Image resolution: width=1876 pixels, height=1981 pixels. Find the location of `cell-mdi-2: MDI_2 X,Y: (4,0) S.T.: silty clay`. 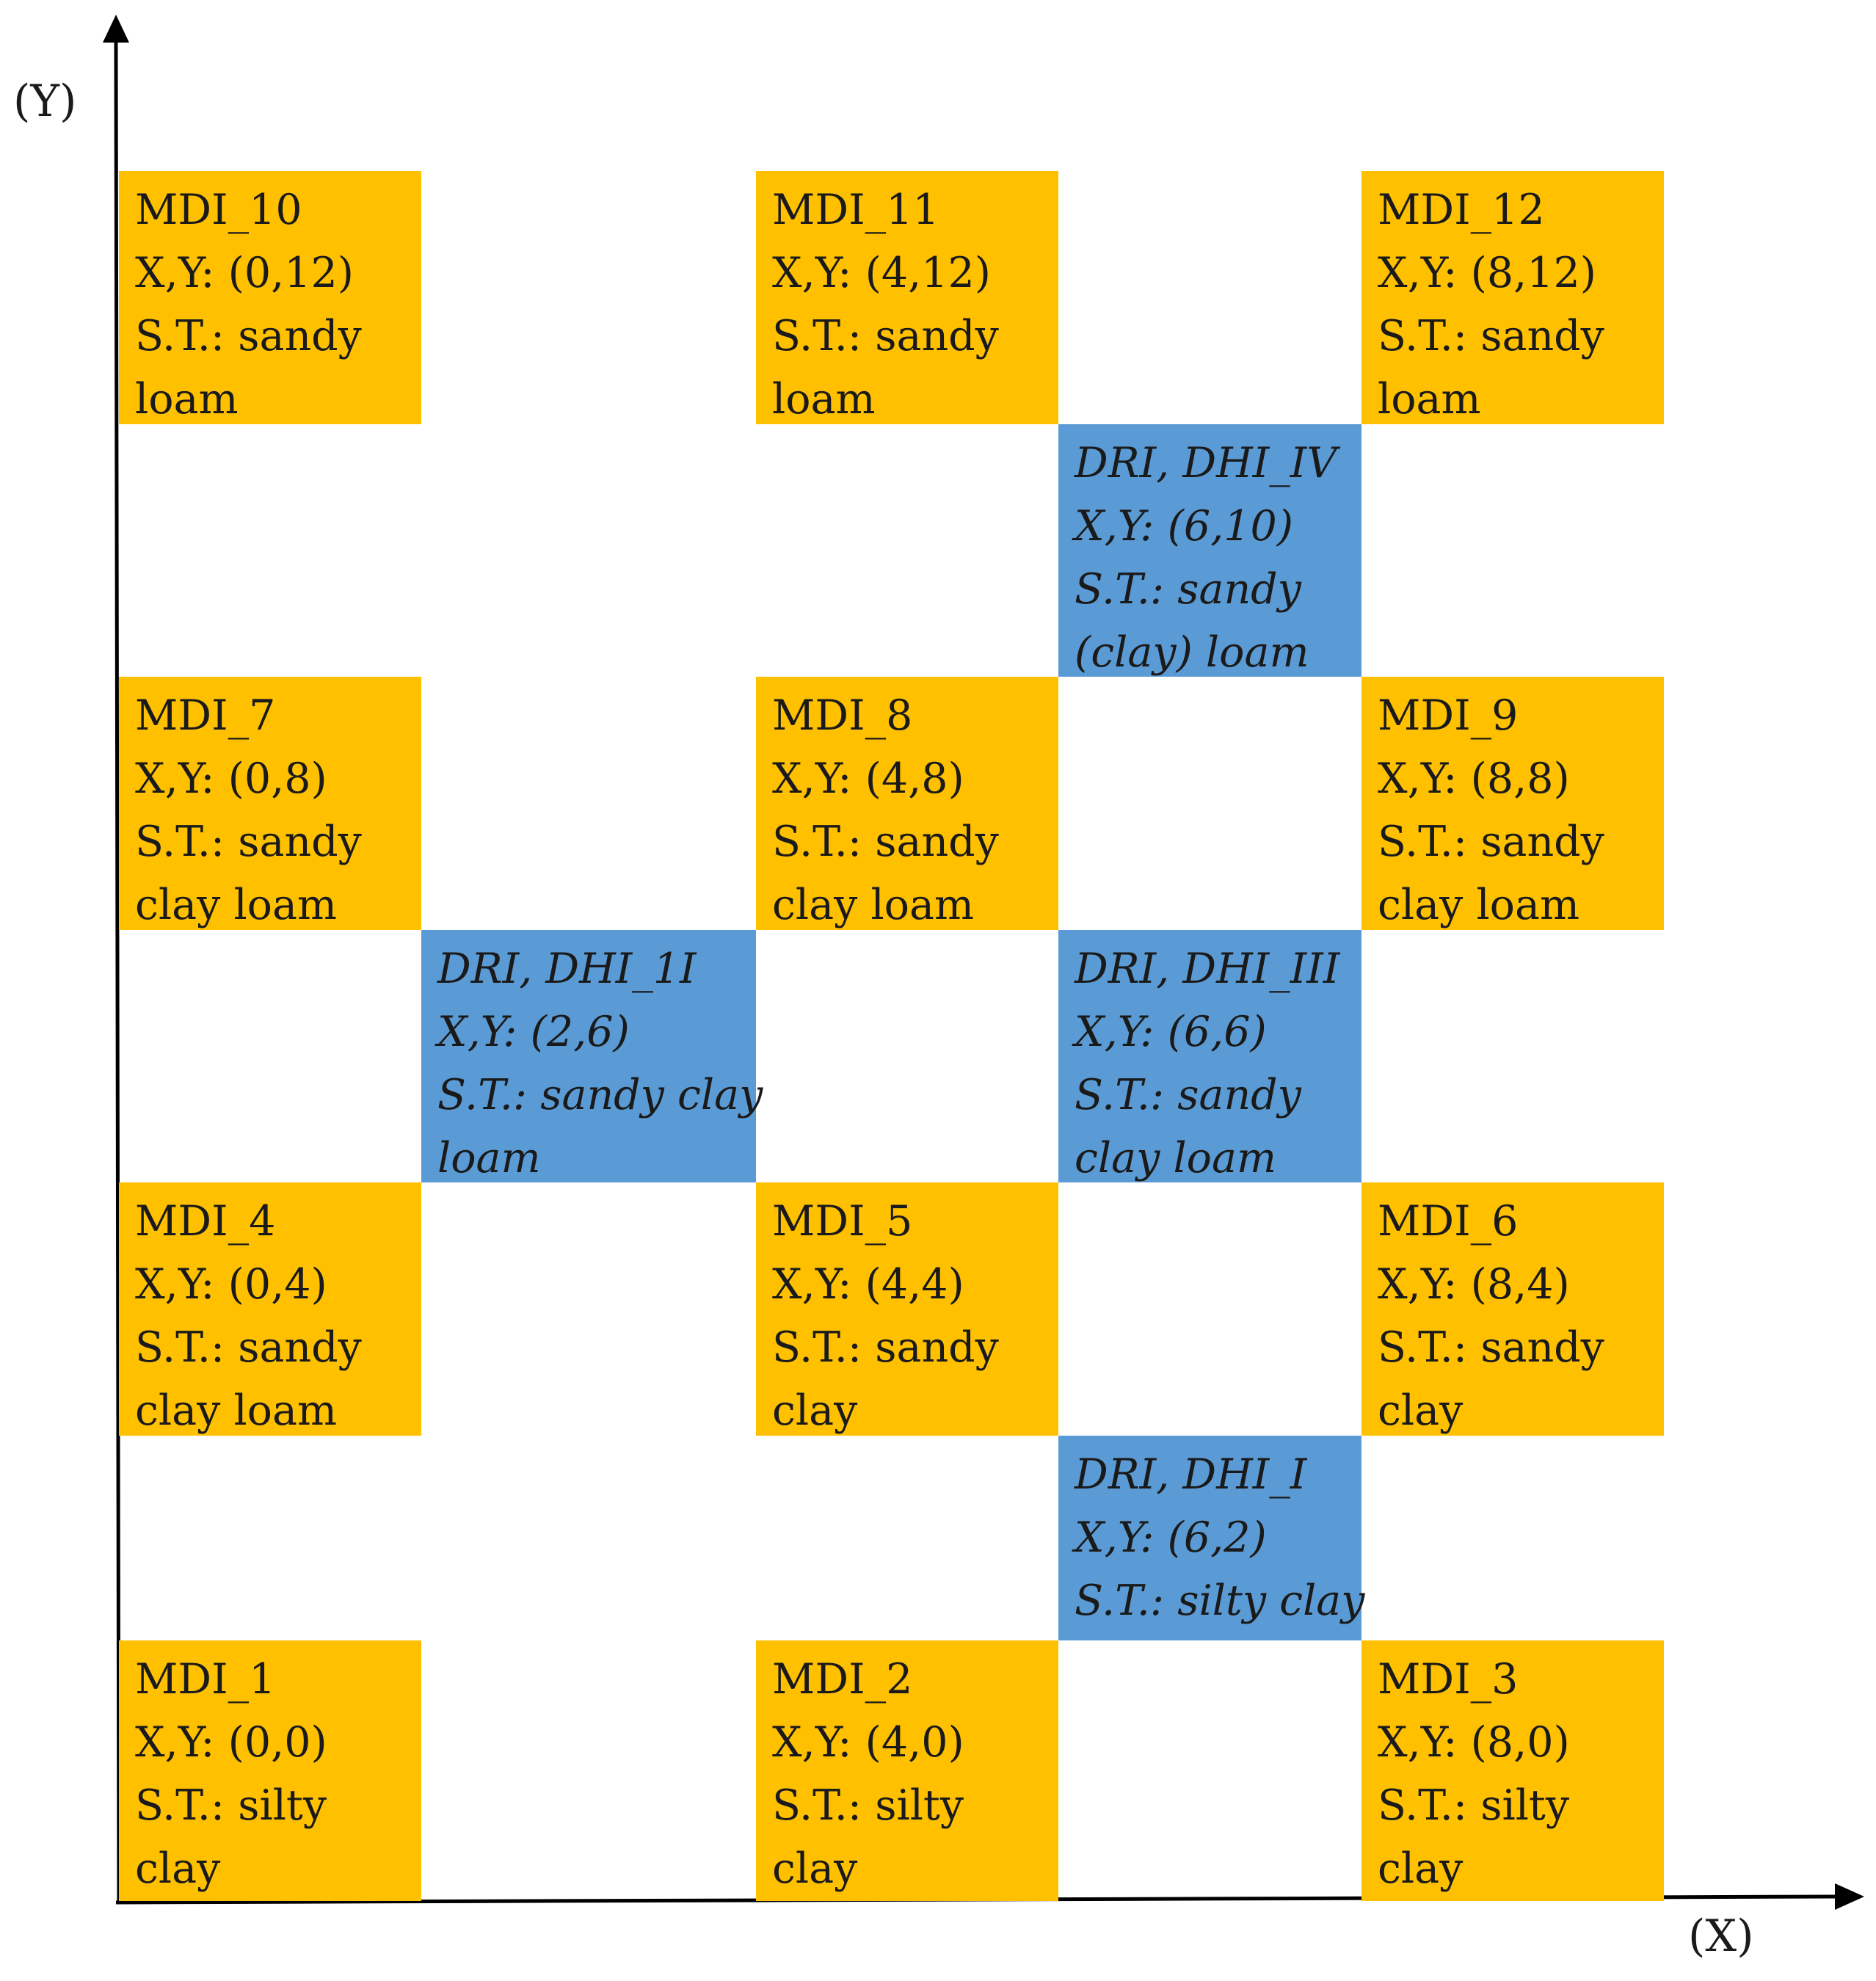

cell-mdi-2: MDI_2 X,Y: (4,0) S.T.: silty clay is located at coordinates (907, 1771).